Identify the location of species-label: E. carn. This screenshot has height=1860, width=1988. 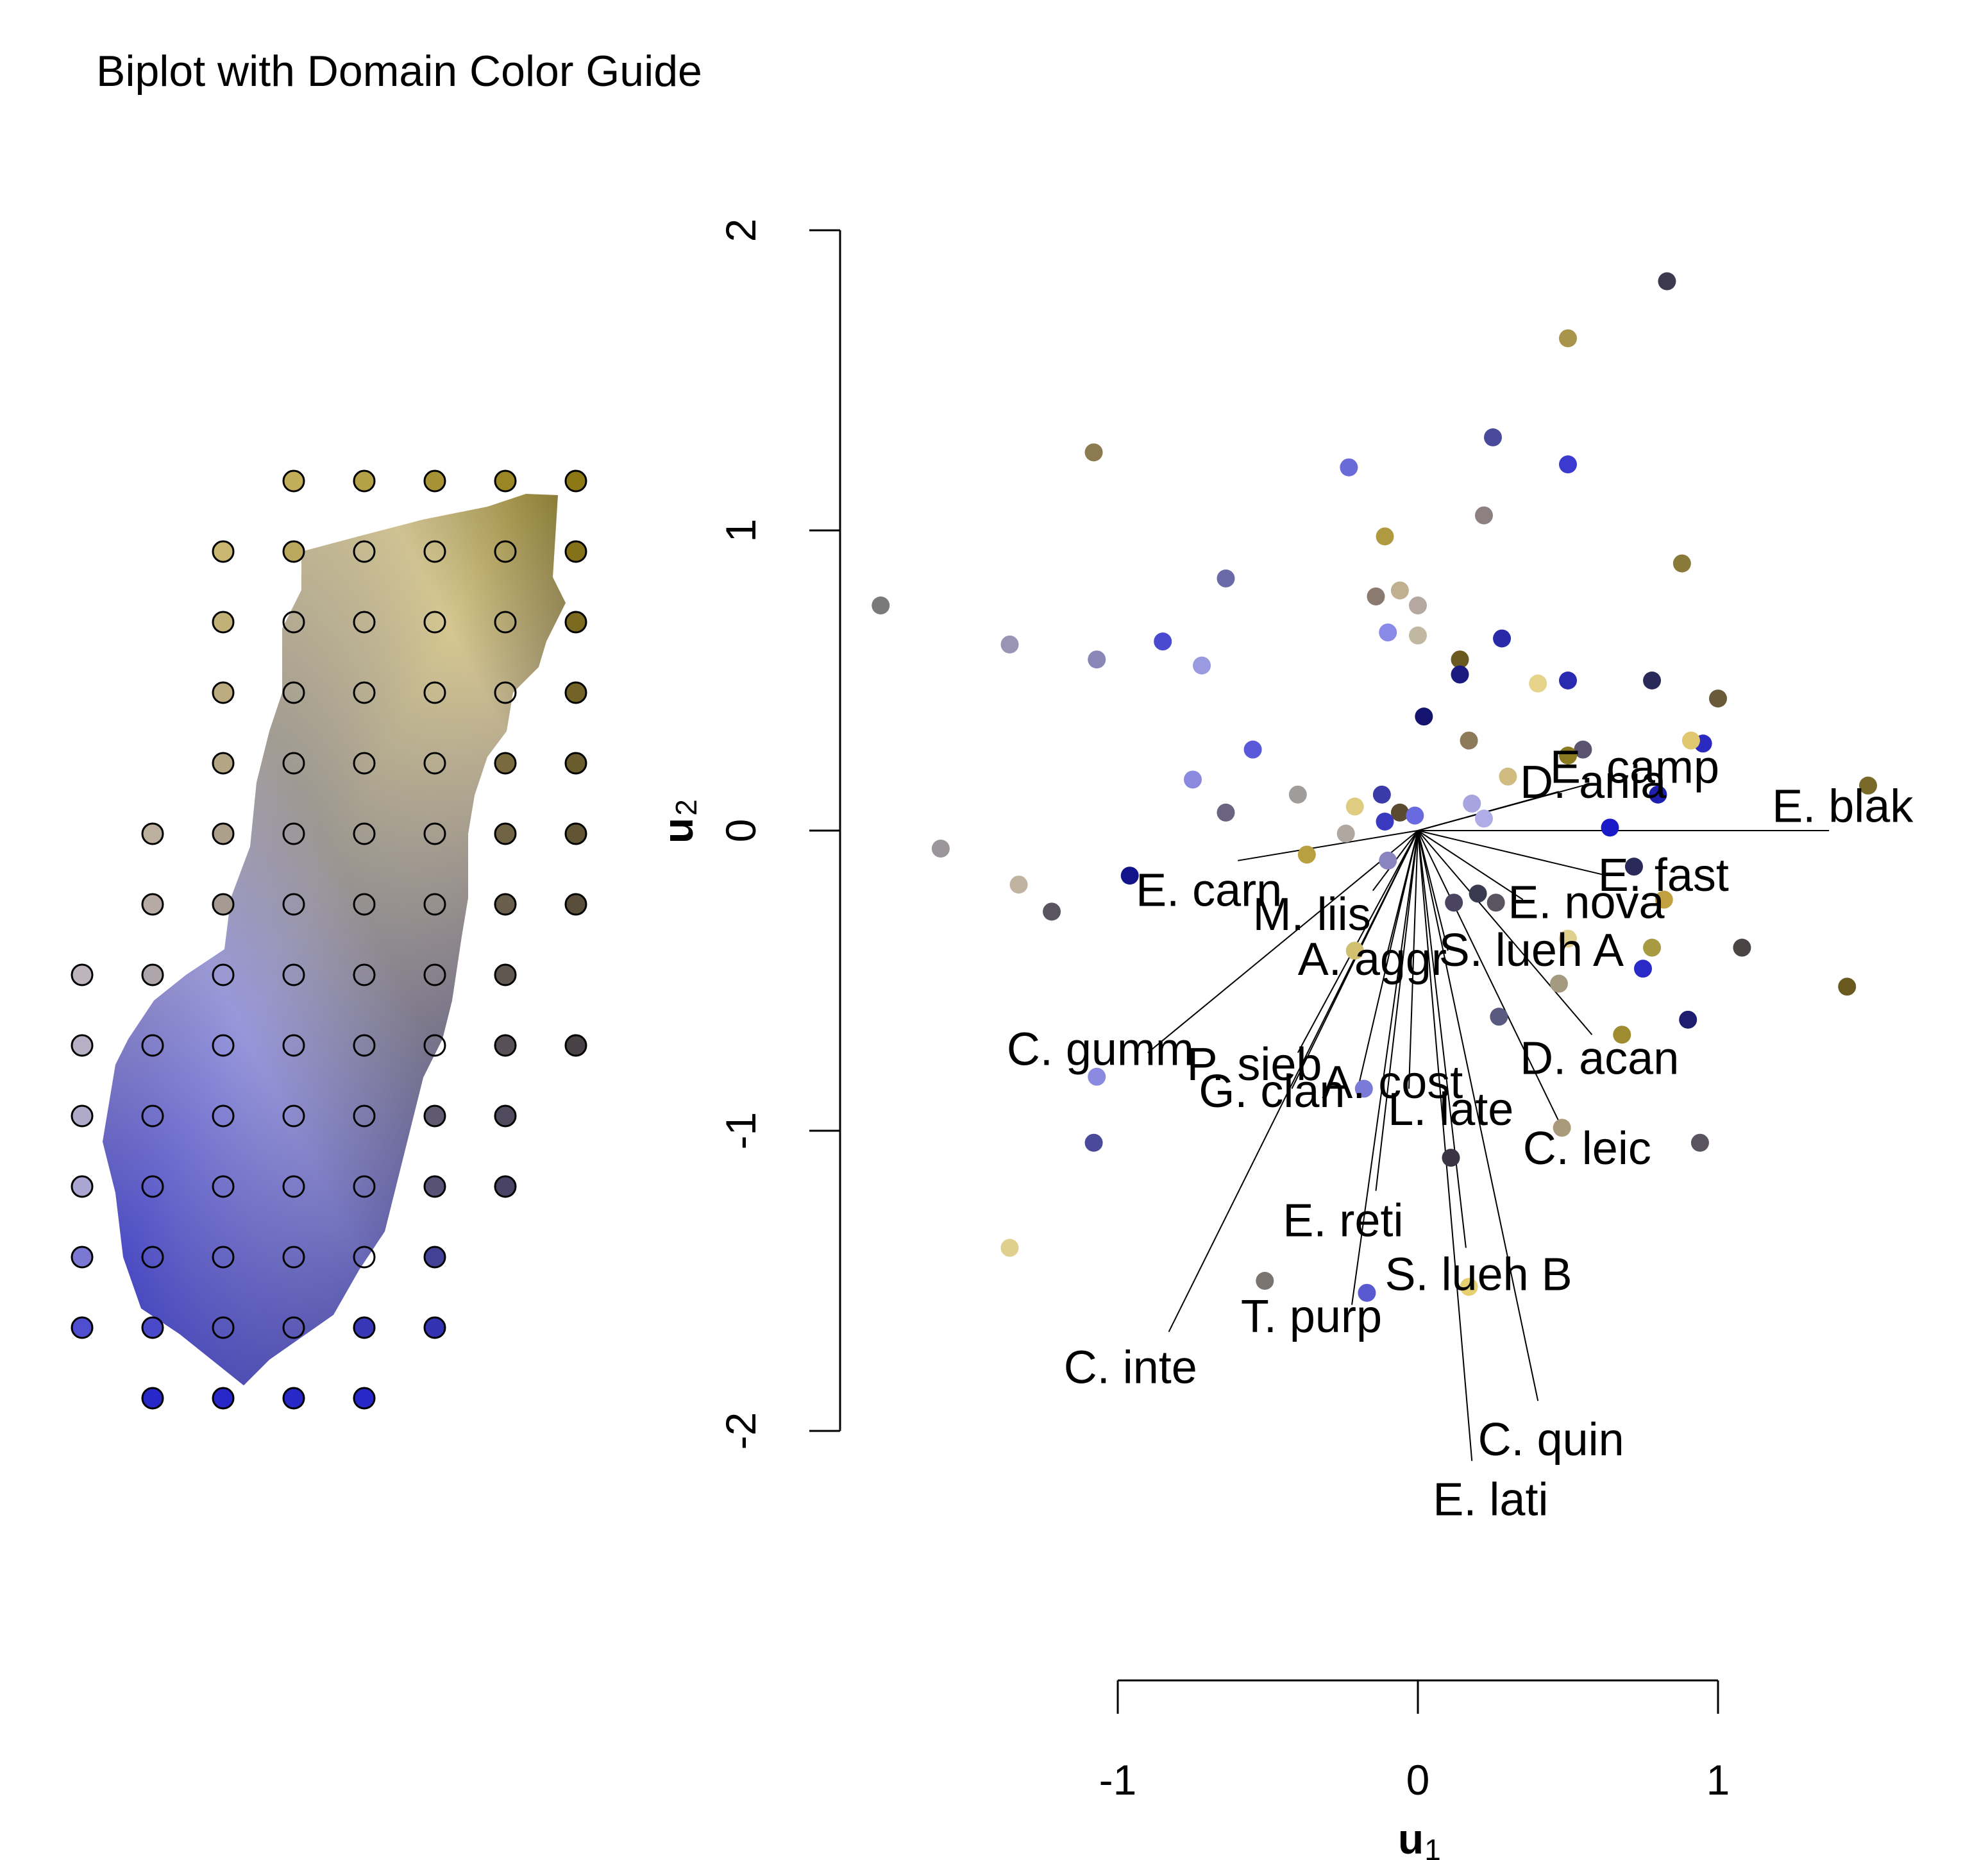
(1209, 891).